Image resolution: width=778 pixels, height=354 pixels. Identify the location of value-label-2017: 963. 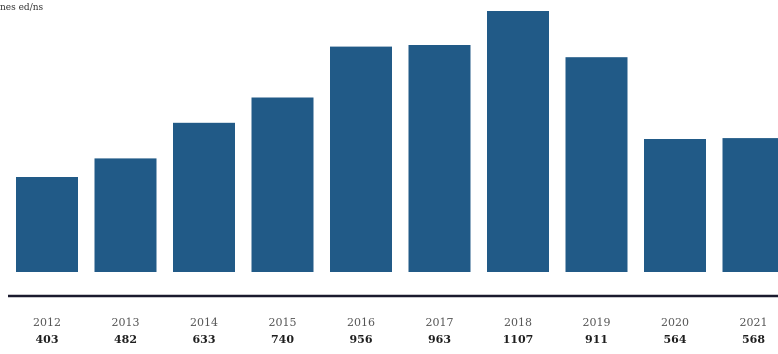
(439, 339).